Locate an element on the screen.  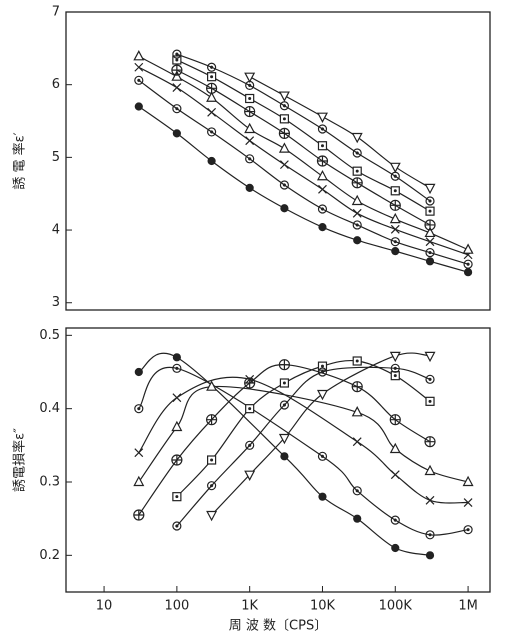
y-tick-label: 0.4 is located at coordinates (49, 408).